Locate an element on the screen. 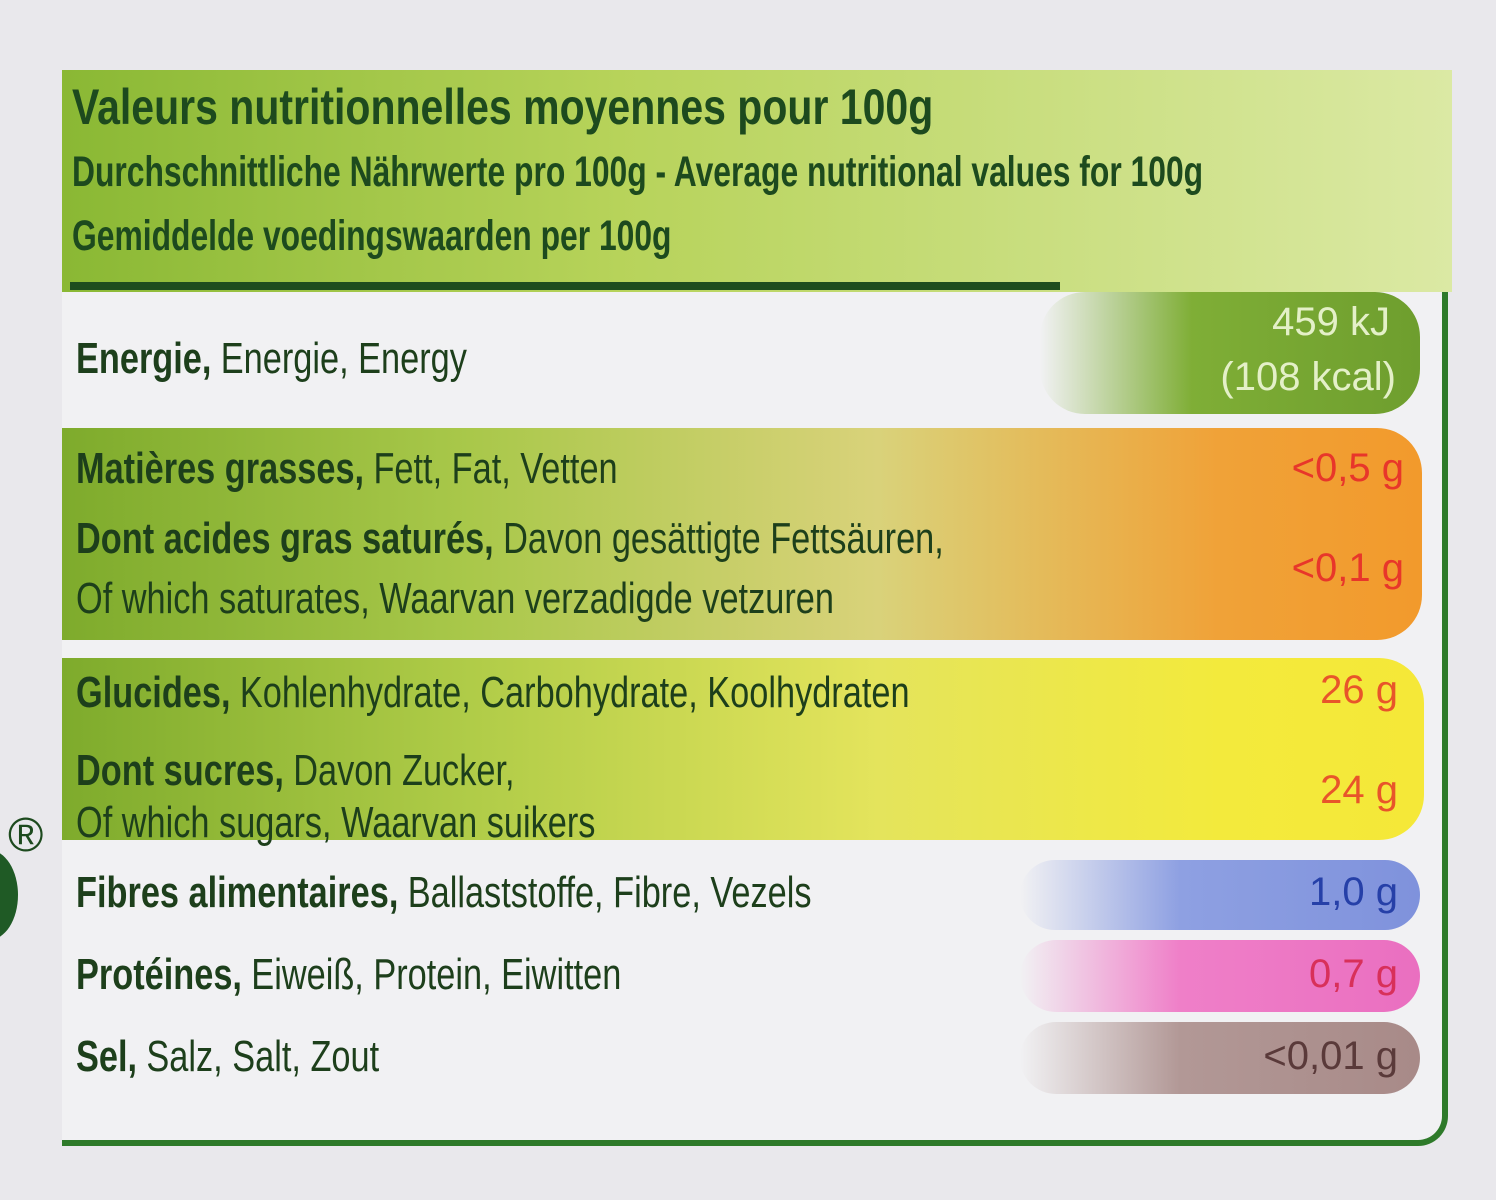  salt-pill is located at coordinates (1220, 1058).